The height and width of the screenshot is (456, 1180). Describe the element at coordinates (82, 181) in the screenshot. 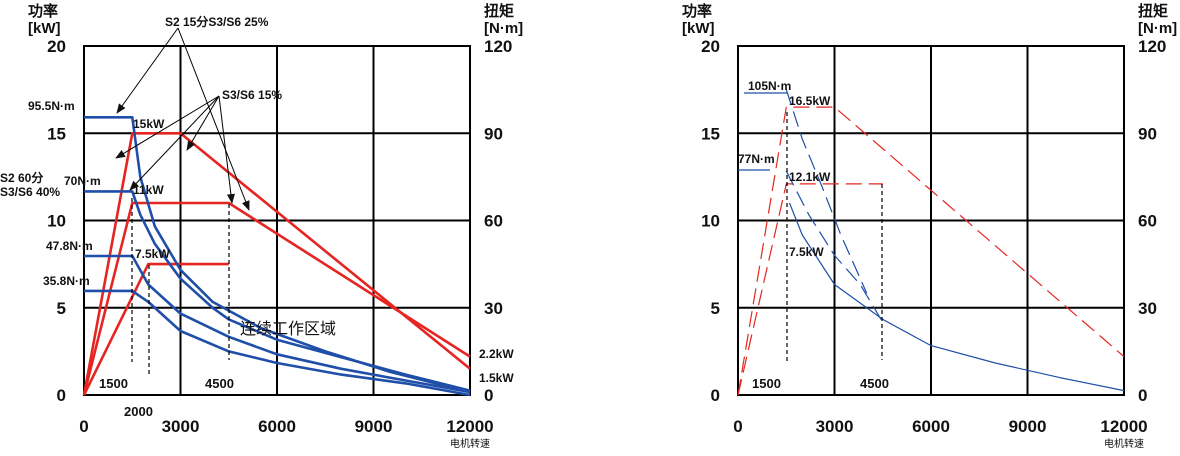

I see `annotation-label: 70N·m` at that location.